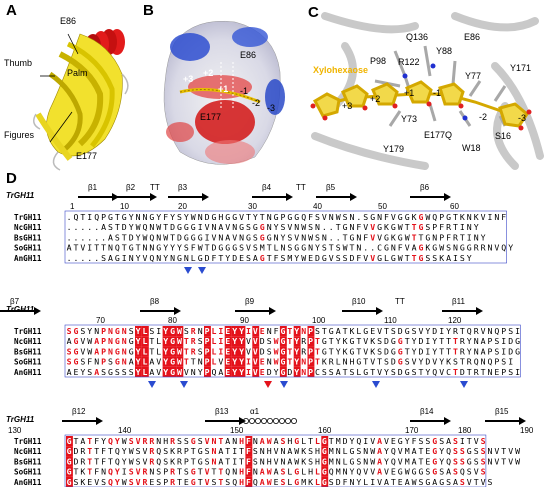 The width and height of the screenshot is (550, 487). What do you see at coordinates (285, 237) in the screenshot?
I see `similarity-frame` at bounding box center [285, 237].